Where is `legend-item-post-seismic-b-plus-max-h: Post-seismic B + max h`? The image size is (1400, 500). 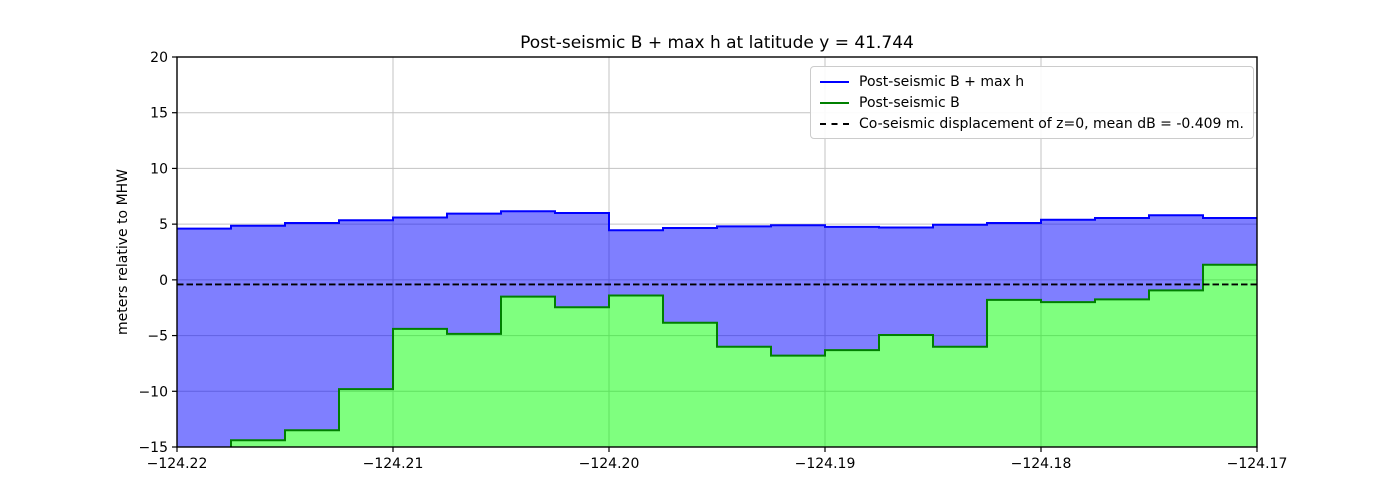
legend-item-post-seismic-b-plus-max-h: Post-seismic B + max h is located at coordinates (1032, 81).